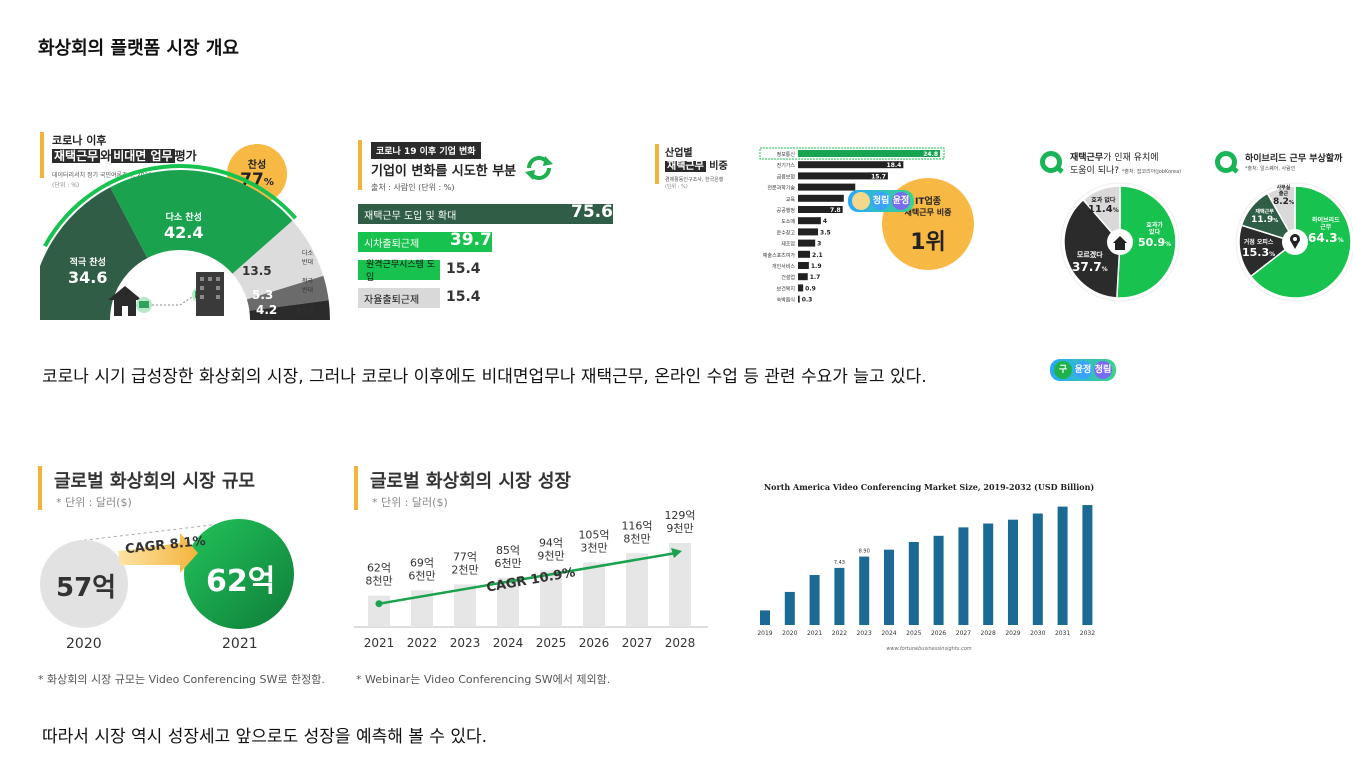 The image size is (1353, 766). What do you see at coordinates (1051, 162) in the screenshot?
I see `q-icon` at bounding box center [1051, 162].